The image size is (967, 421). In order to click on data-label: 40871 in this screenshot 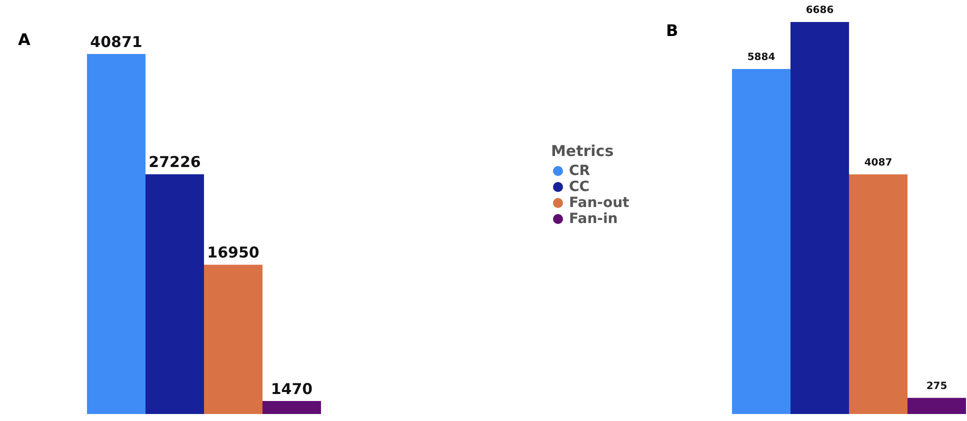, I will do `click(116, 42)`.